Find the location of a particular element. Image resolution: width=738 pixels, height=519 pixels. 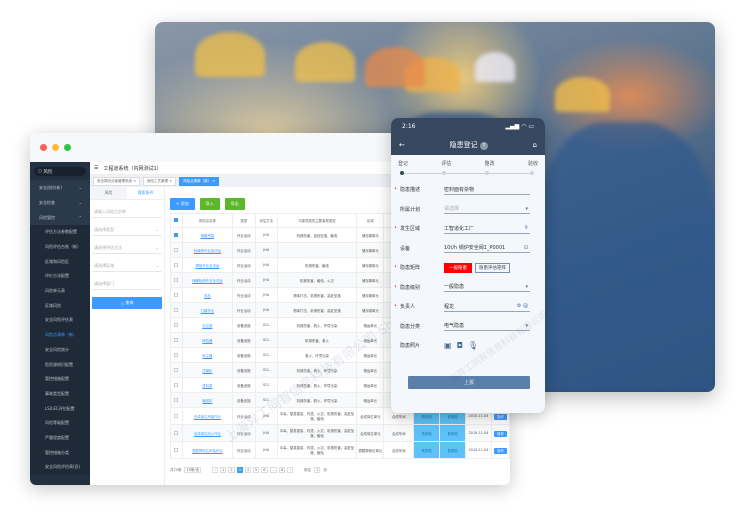

page-button: 1 is located at coordinates (223, 470).